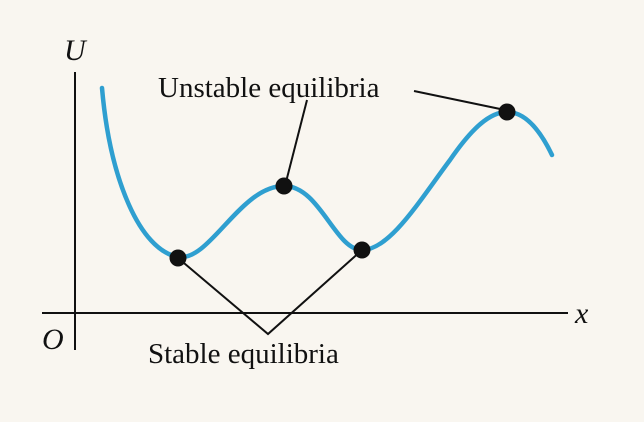  Describe the element at coordinates (269, 88) in the screenshot. I see `unstable-equilibria-label: Unstable equilibria` at that location.